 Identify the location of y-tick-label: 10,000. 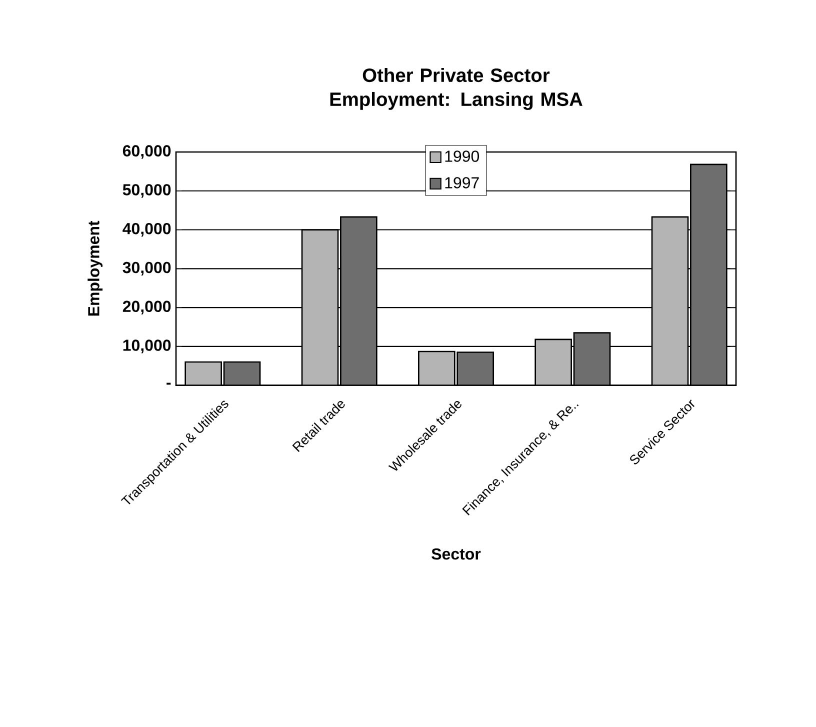
(147, 347).